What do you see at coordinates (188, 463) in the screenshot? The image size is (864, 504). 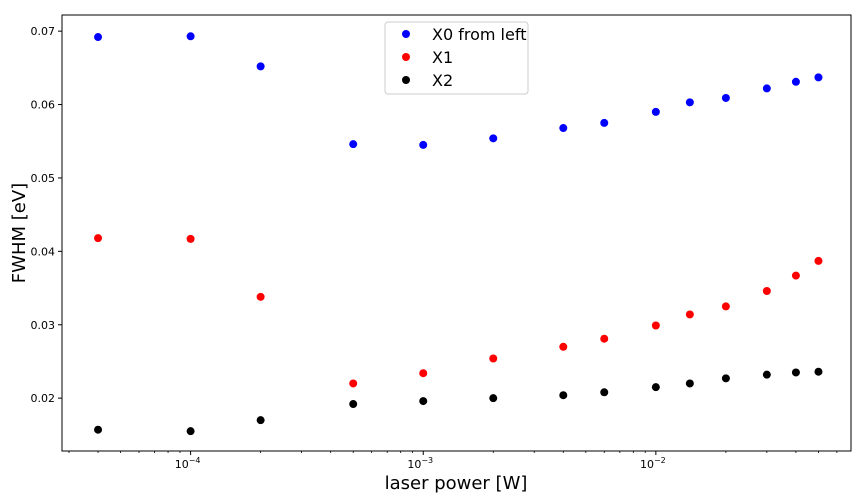 I see `x-tick-label-0: 10⁻⁴` at bounding box center [188, 463].